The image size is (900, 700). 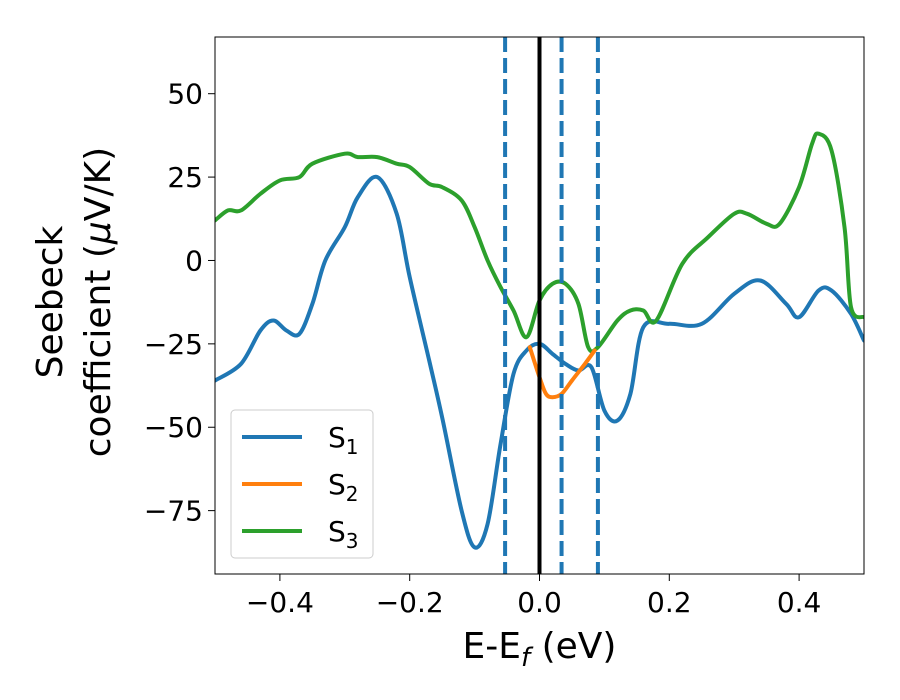 What do you see at coordinates (539, 602) in the screenshot?
I see `x-tick-label: 0.0` at bounding box center [539, 602].